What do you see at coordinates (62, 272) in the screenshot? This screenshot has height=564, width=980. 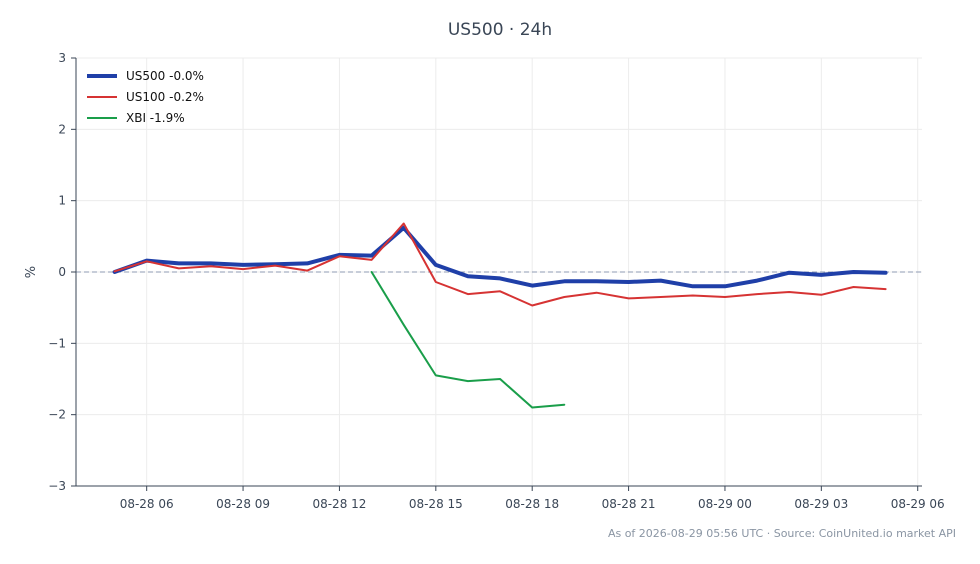 I see `y-tick-label: 0` at bounding box center [62, 272].